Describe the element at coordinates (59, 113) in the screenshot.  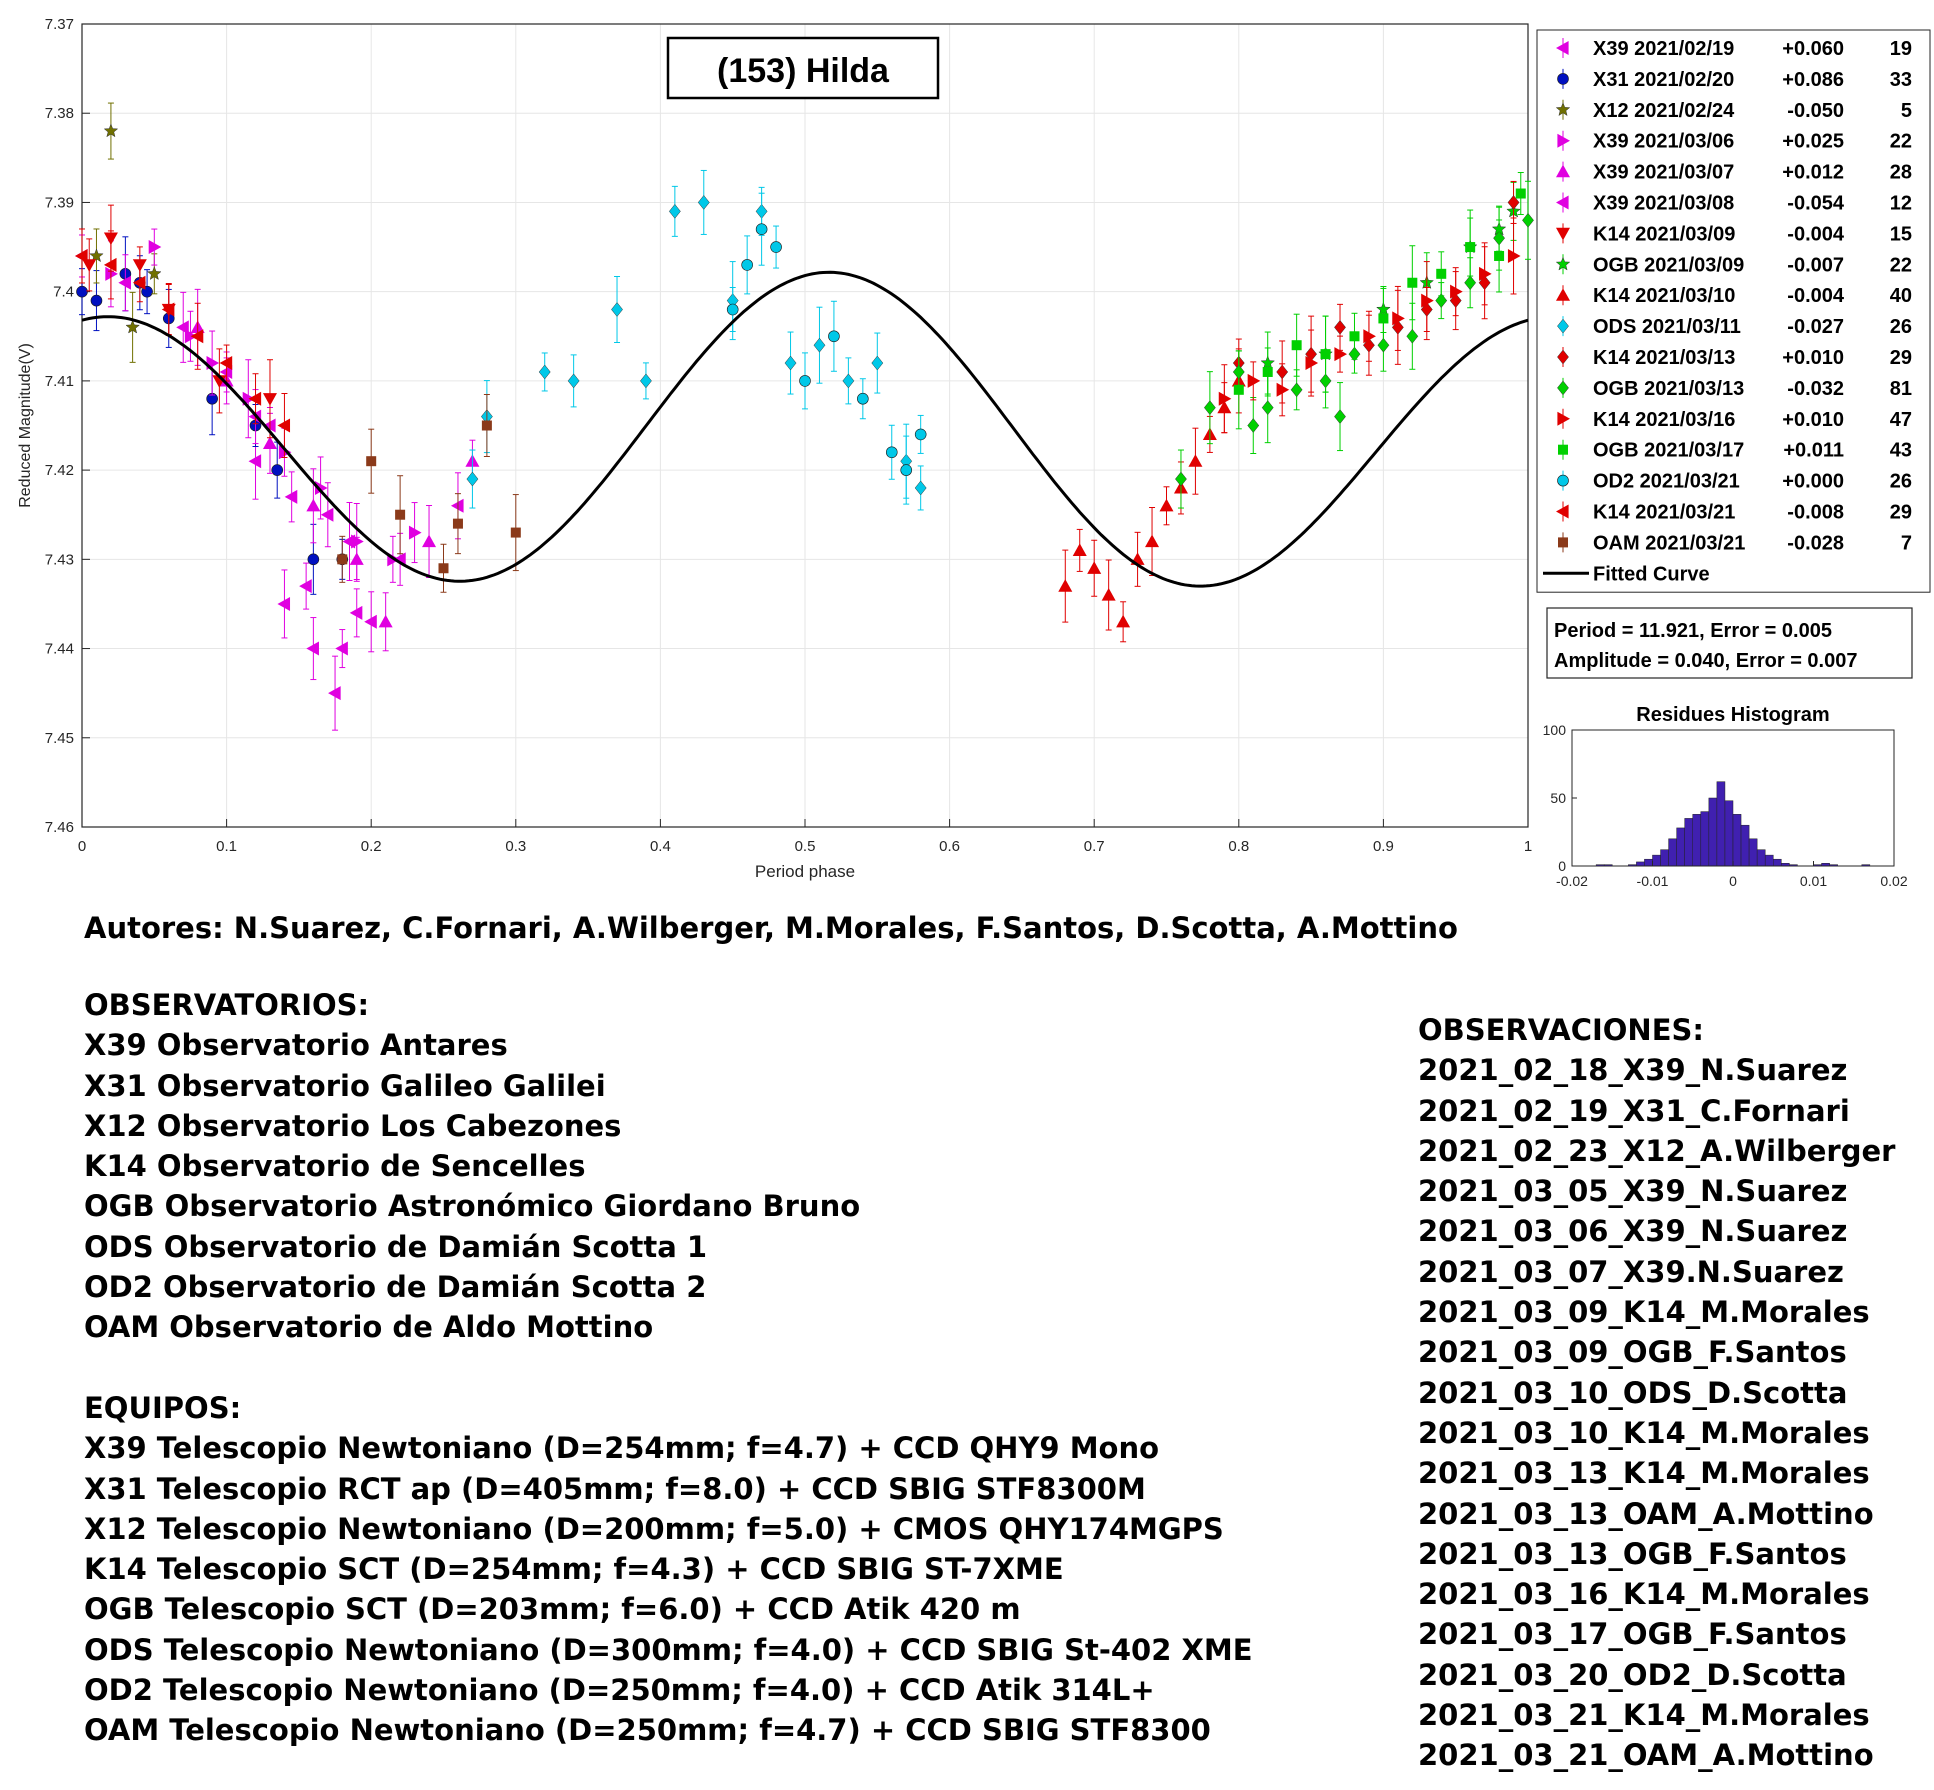
I see `y-tick-label: 7.38` at that location.